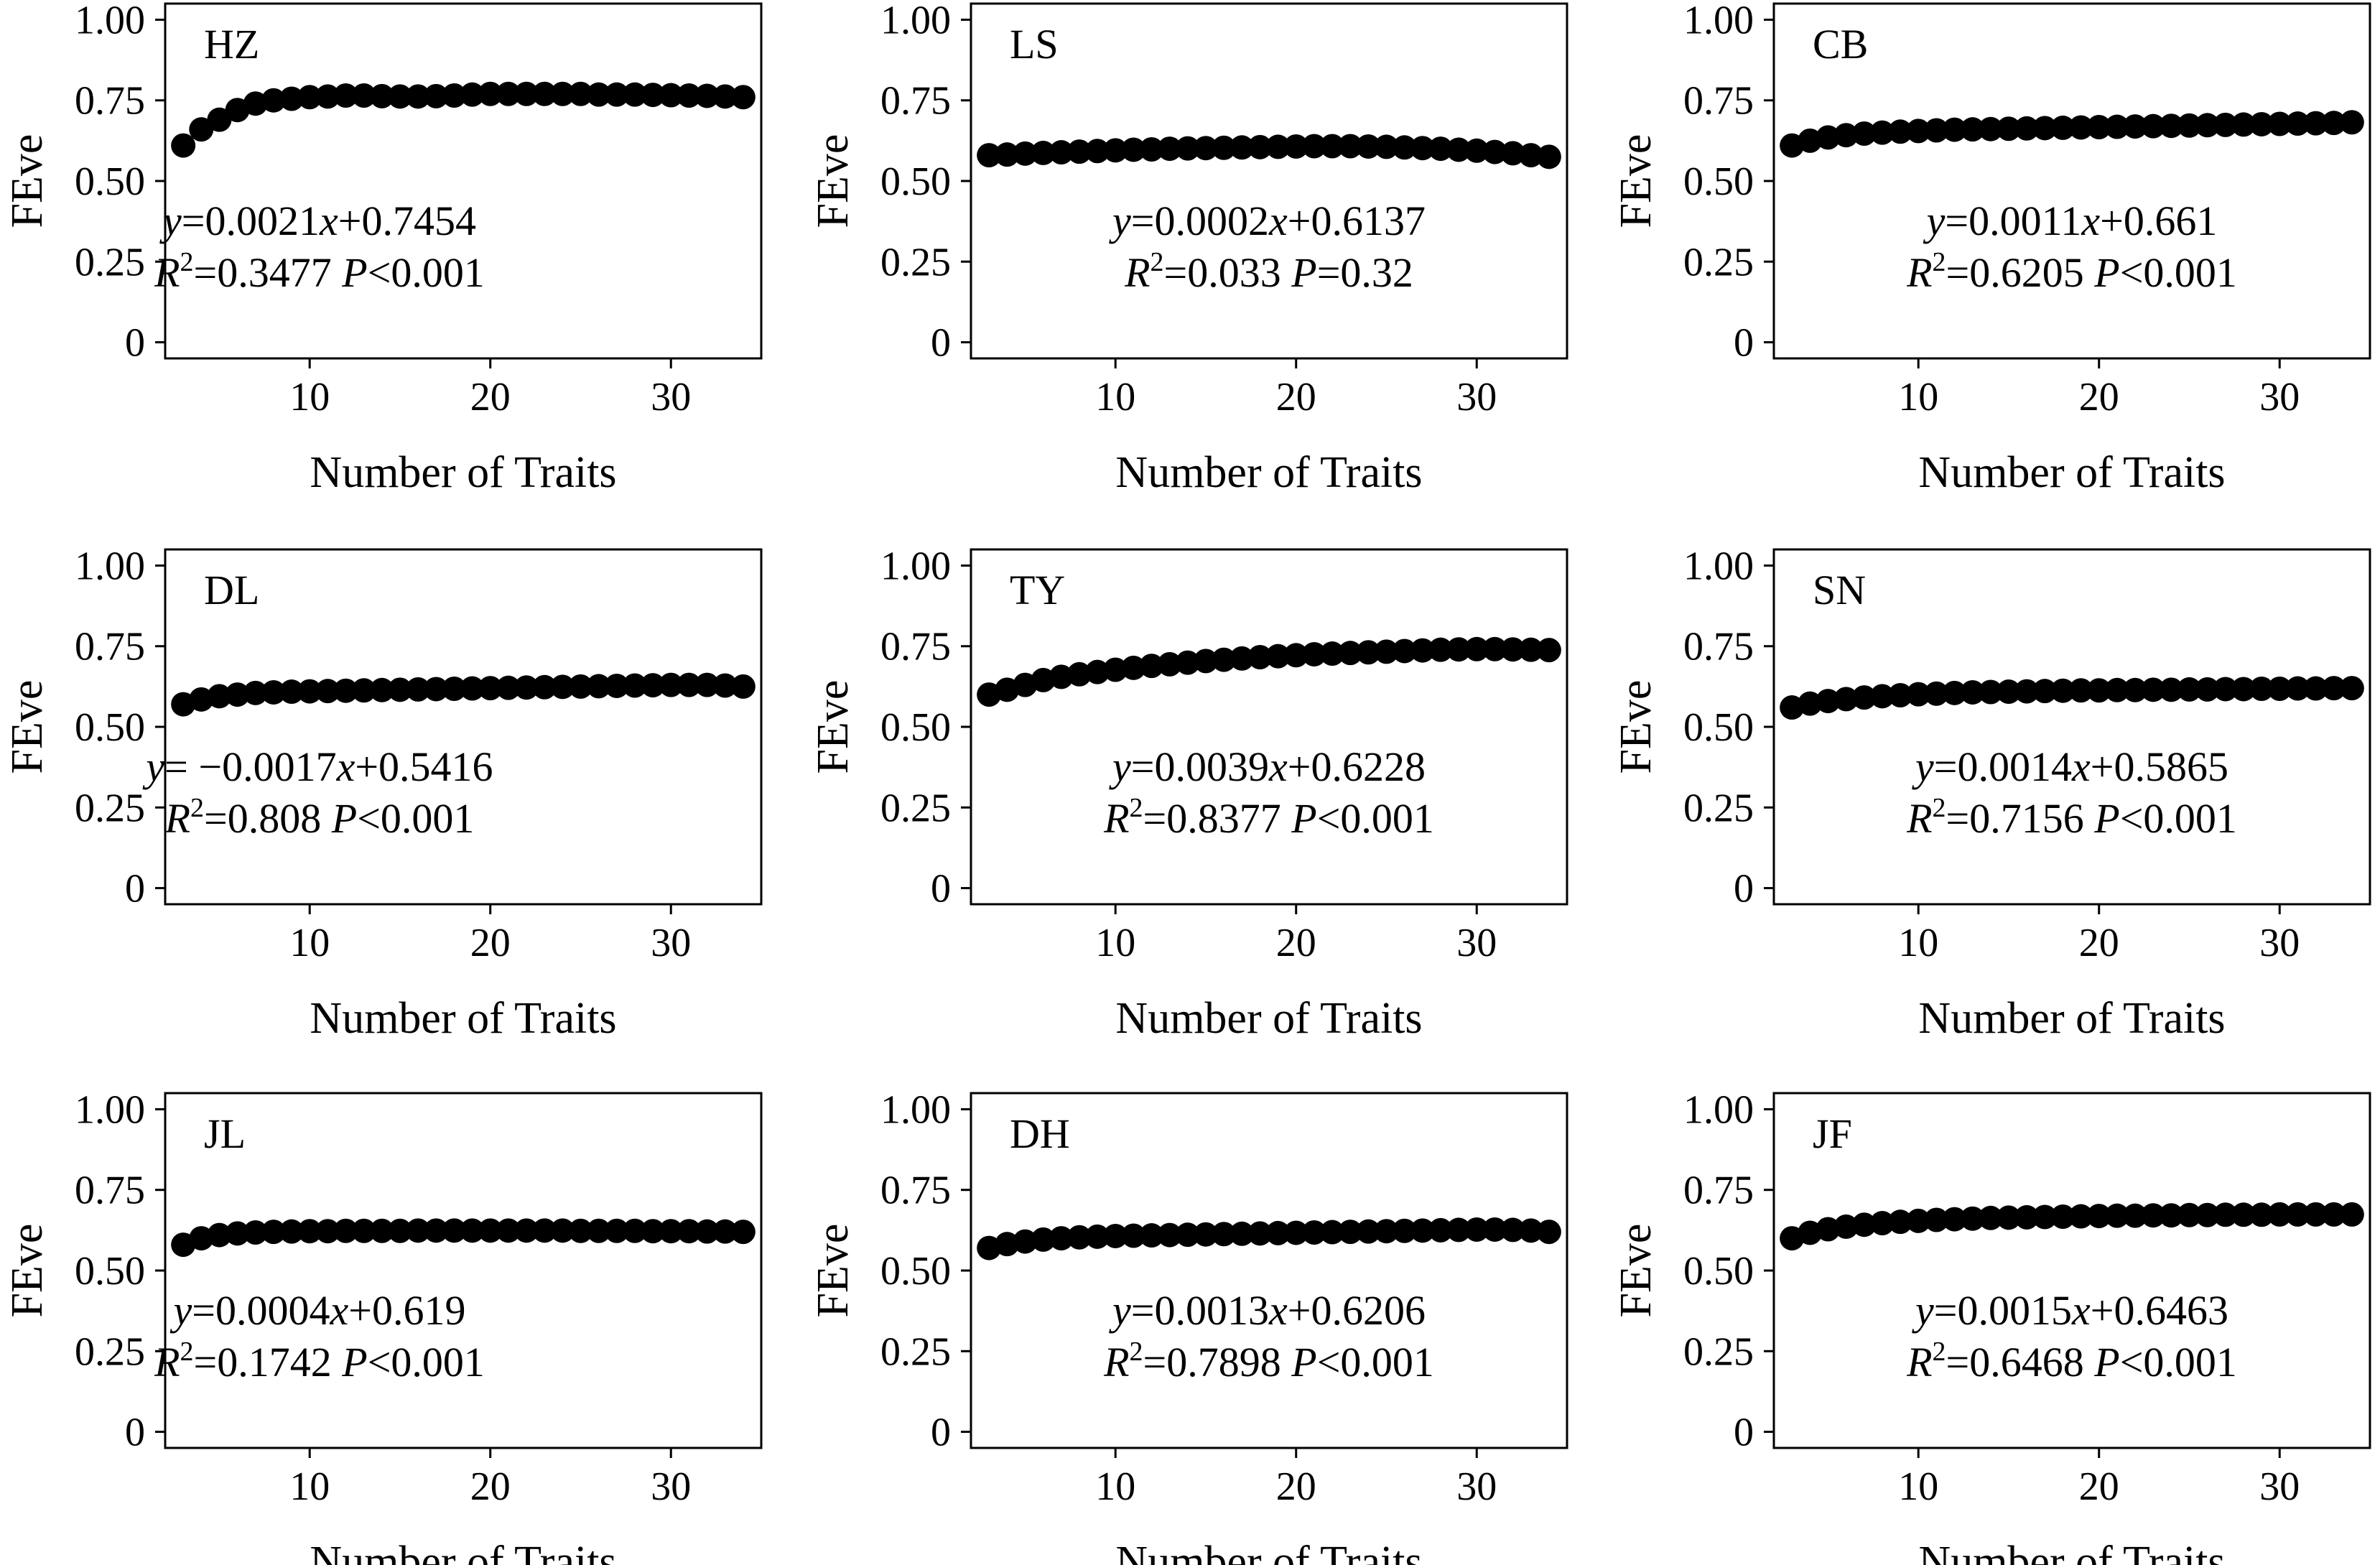  Describe the element at coordinates (231, 590) in the screenshot. I see `panel-label: DL` at that location.